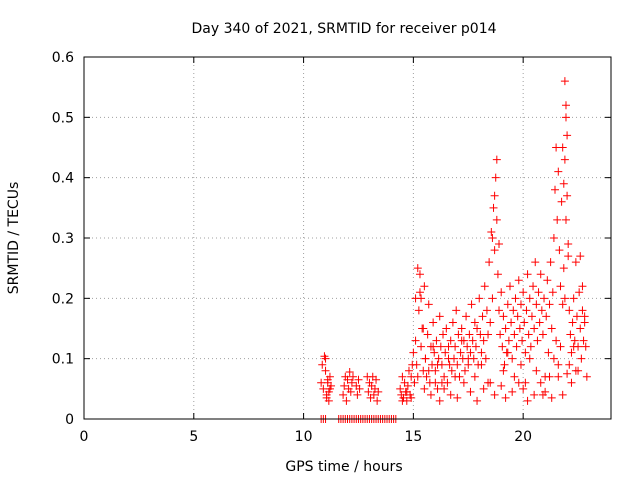  I want to click on y-tick-label: 0.2, so click(63, 299).